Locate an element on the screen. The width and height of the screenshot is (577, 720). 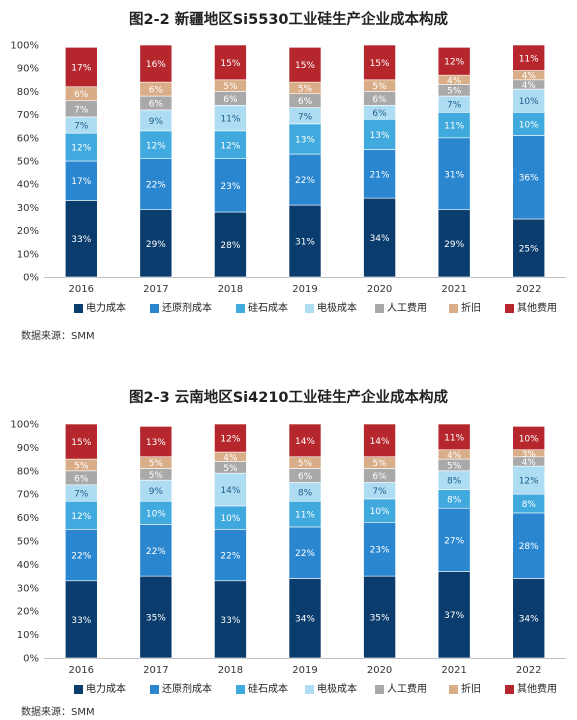
chart-legend: 电力成本 还原剂成本 硅石成本 电极成本 人工费用 折旧 其他费用 is located at coordinates (288, 690).